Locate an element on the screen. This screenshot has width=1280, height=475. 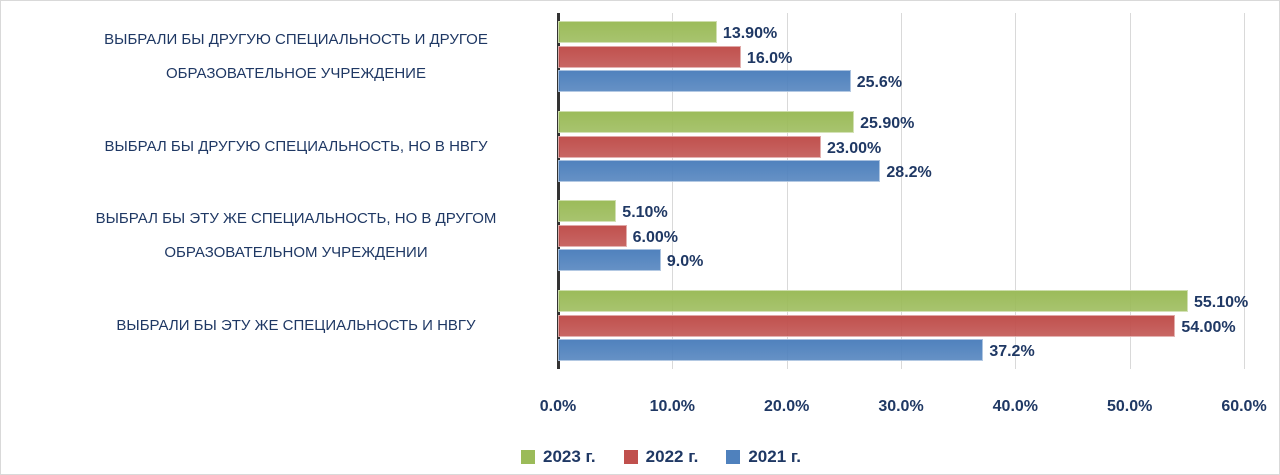
value-label: 5.10% is located at coordinates (645, 212).